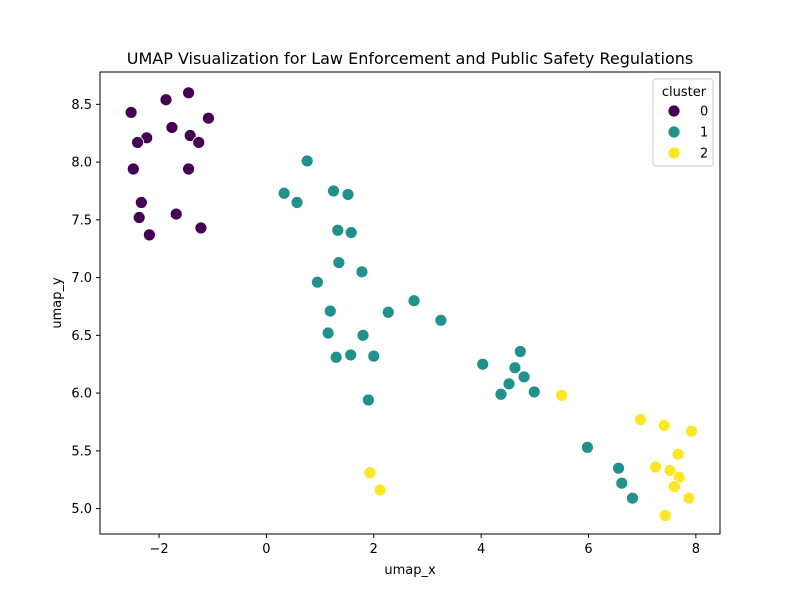  What do you see at coordinates (81, 105) in the screenshot?
I see `y-tick-label: 8.5` at bounding box center [81, 105].